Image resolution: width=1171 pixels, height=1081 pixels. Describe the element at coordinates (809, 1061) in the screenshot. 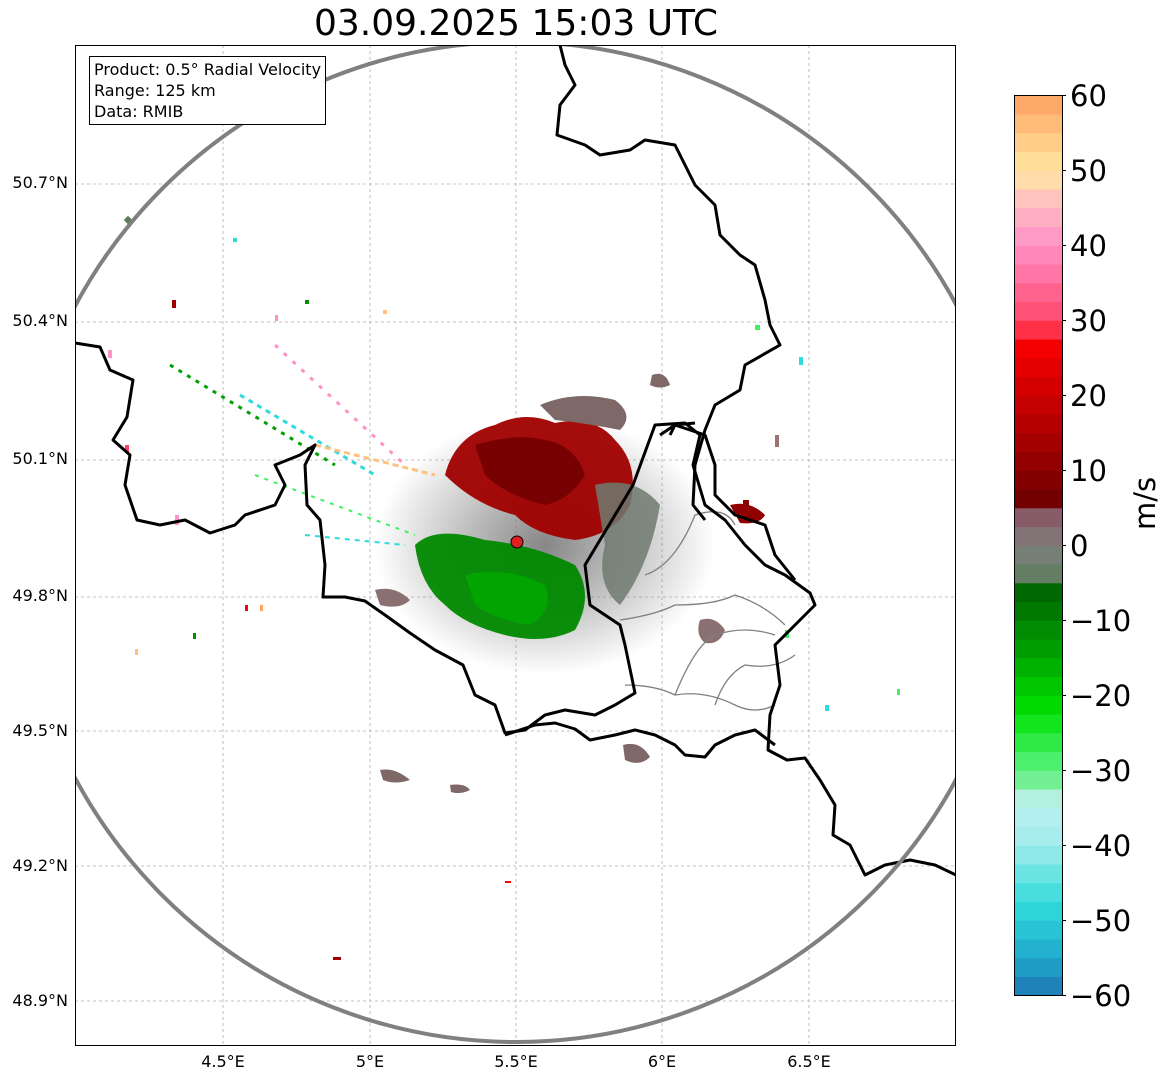

I see `lon-label-6.5: 6.5°E` at that location.